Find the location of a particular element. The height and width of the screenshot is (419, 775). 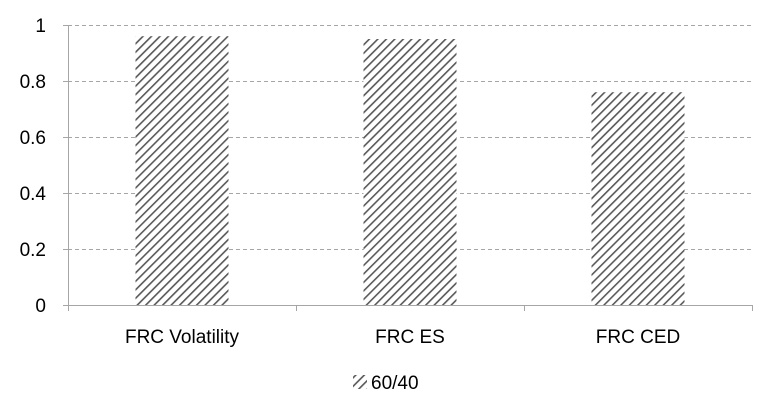

legend-swatch is located at coordinates (360, 382).